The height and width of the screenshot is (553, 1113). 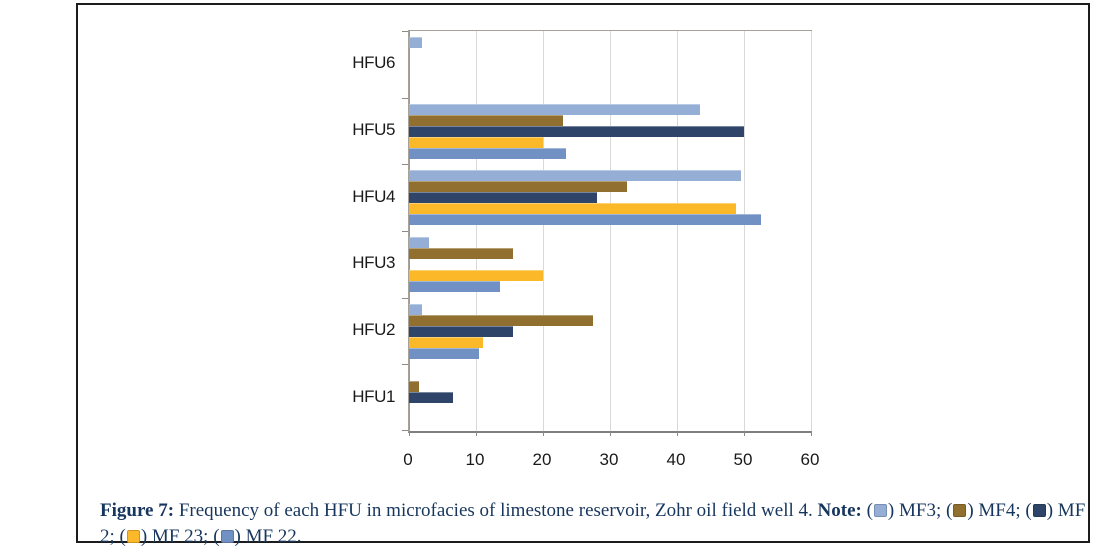 What do you see at coordinates (416, 309) in the screenshot?
I see `bar-HFU2-MF3` at bounding box center [416, 309].